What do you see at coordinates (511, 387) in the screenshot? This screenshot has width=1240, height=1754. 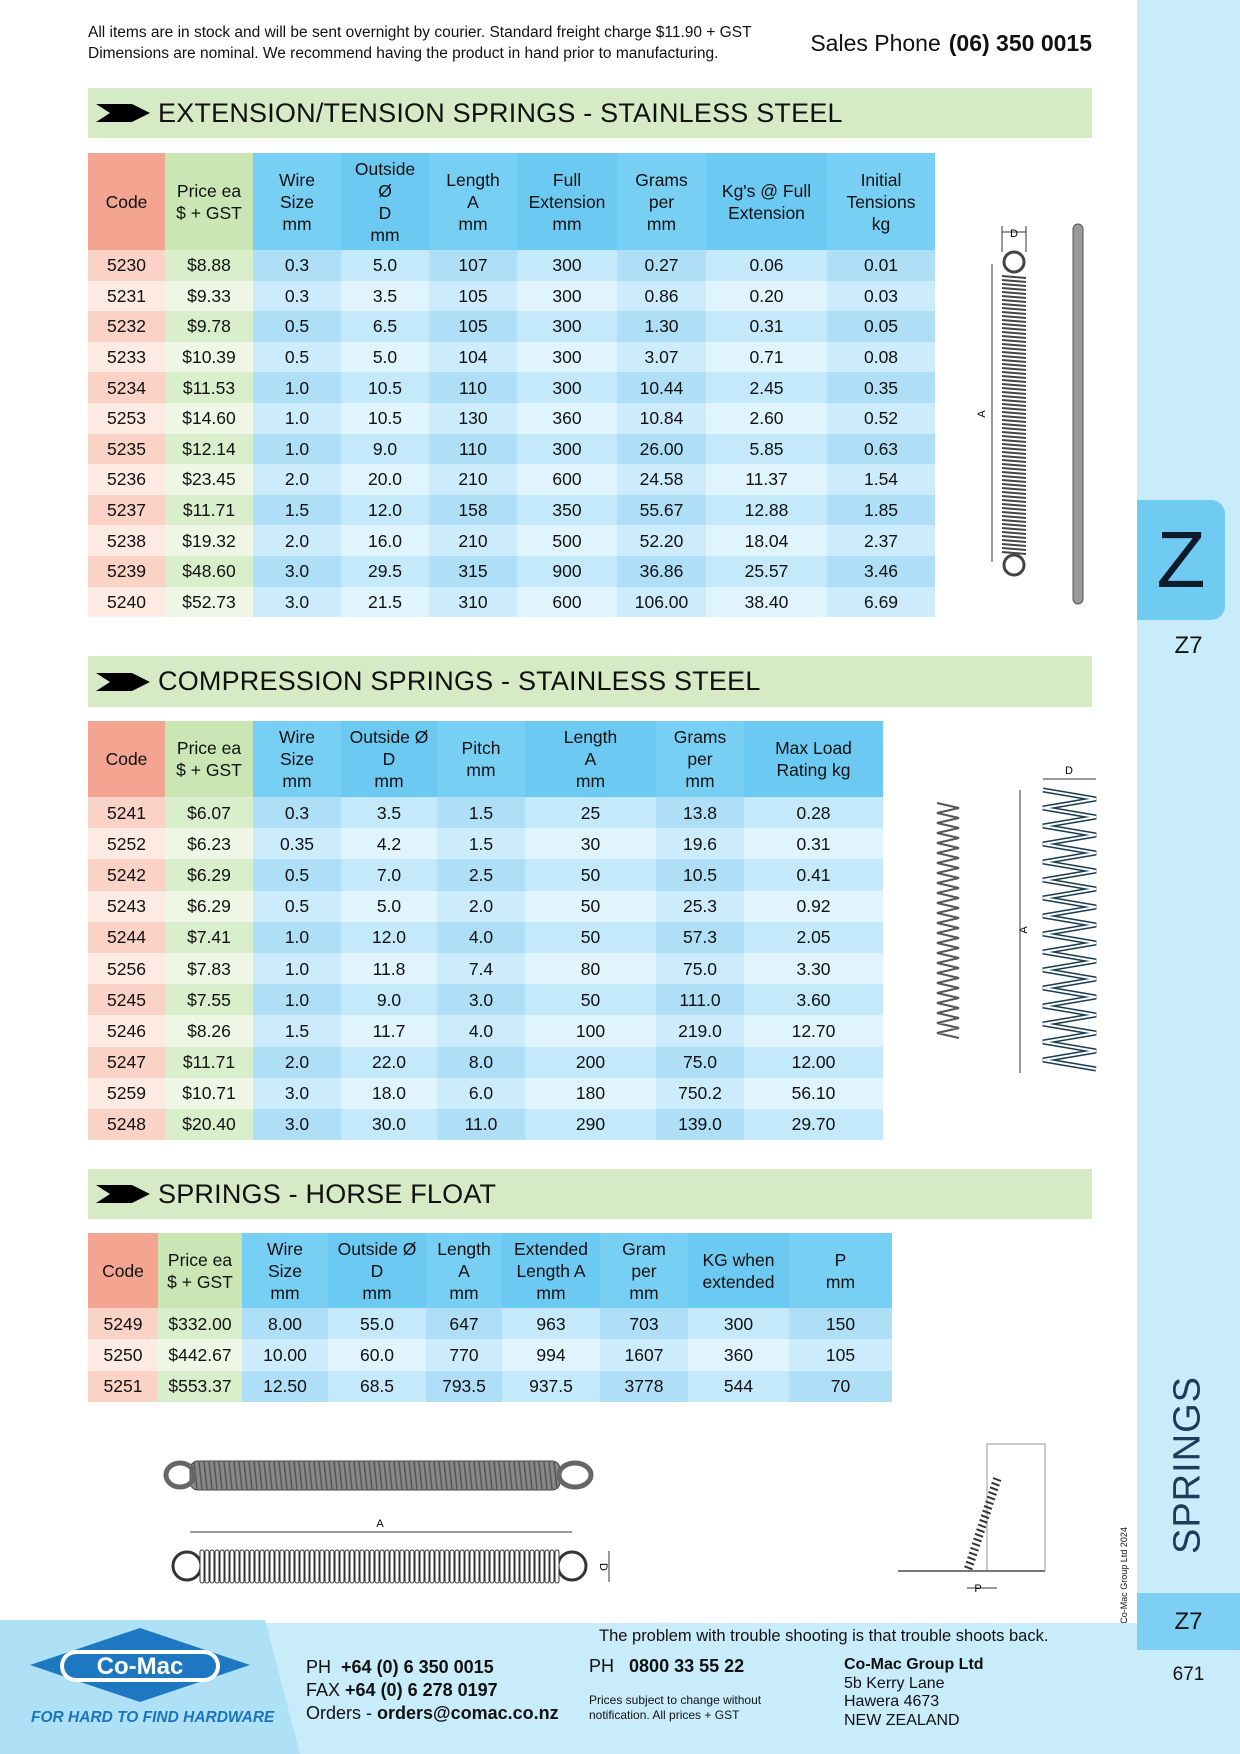 I see `table-row: 5234 $11.53 1.0 10.5 110 300 10.44 2.45 0.35` at bounding box center [511, 387].